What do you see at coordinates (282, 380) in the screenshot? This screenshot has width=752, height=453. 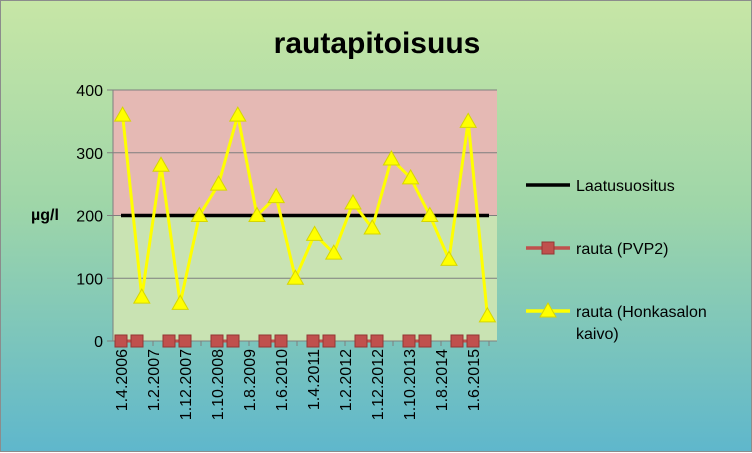 I see `x-tick-label: 1.6.2010` at bounding box center [282, 380].